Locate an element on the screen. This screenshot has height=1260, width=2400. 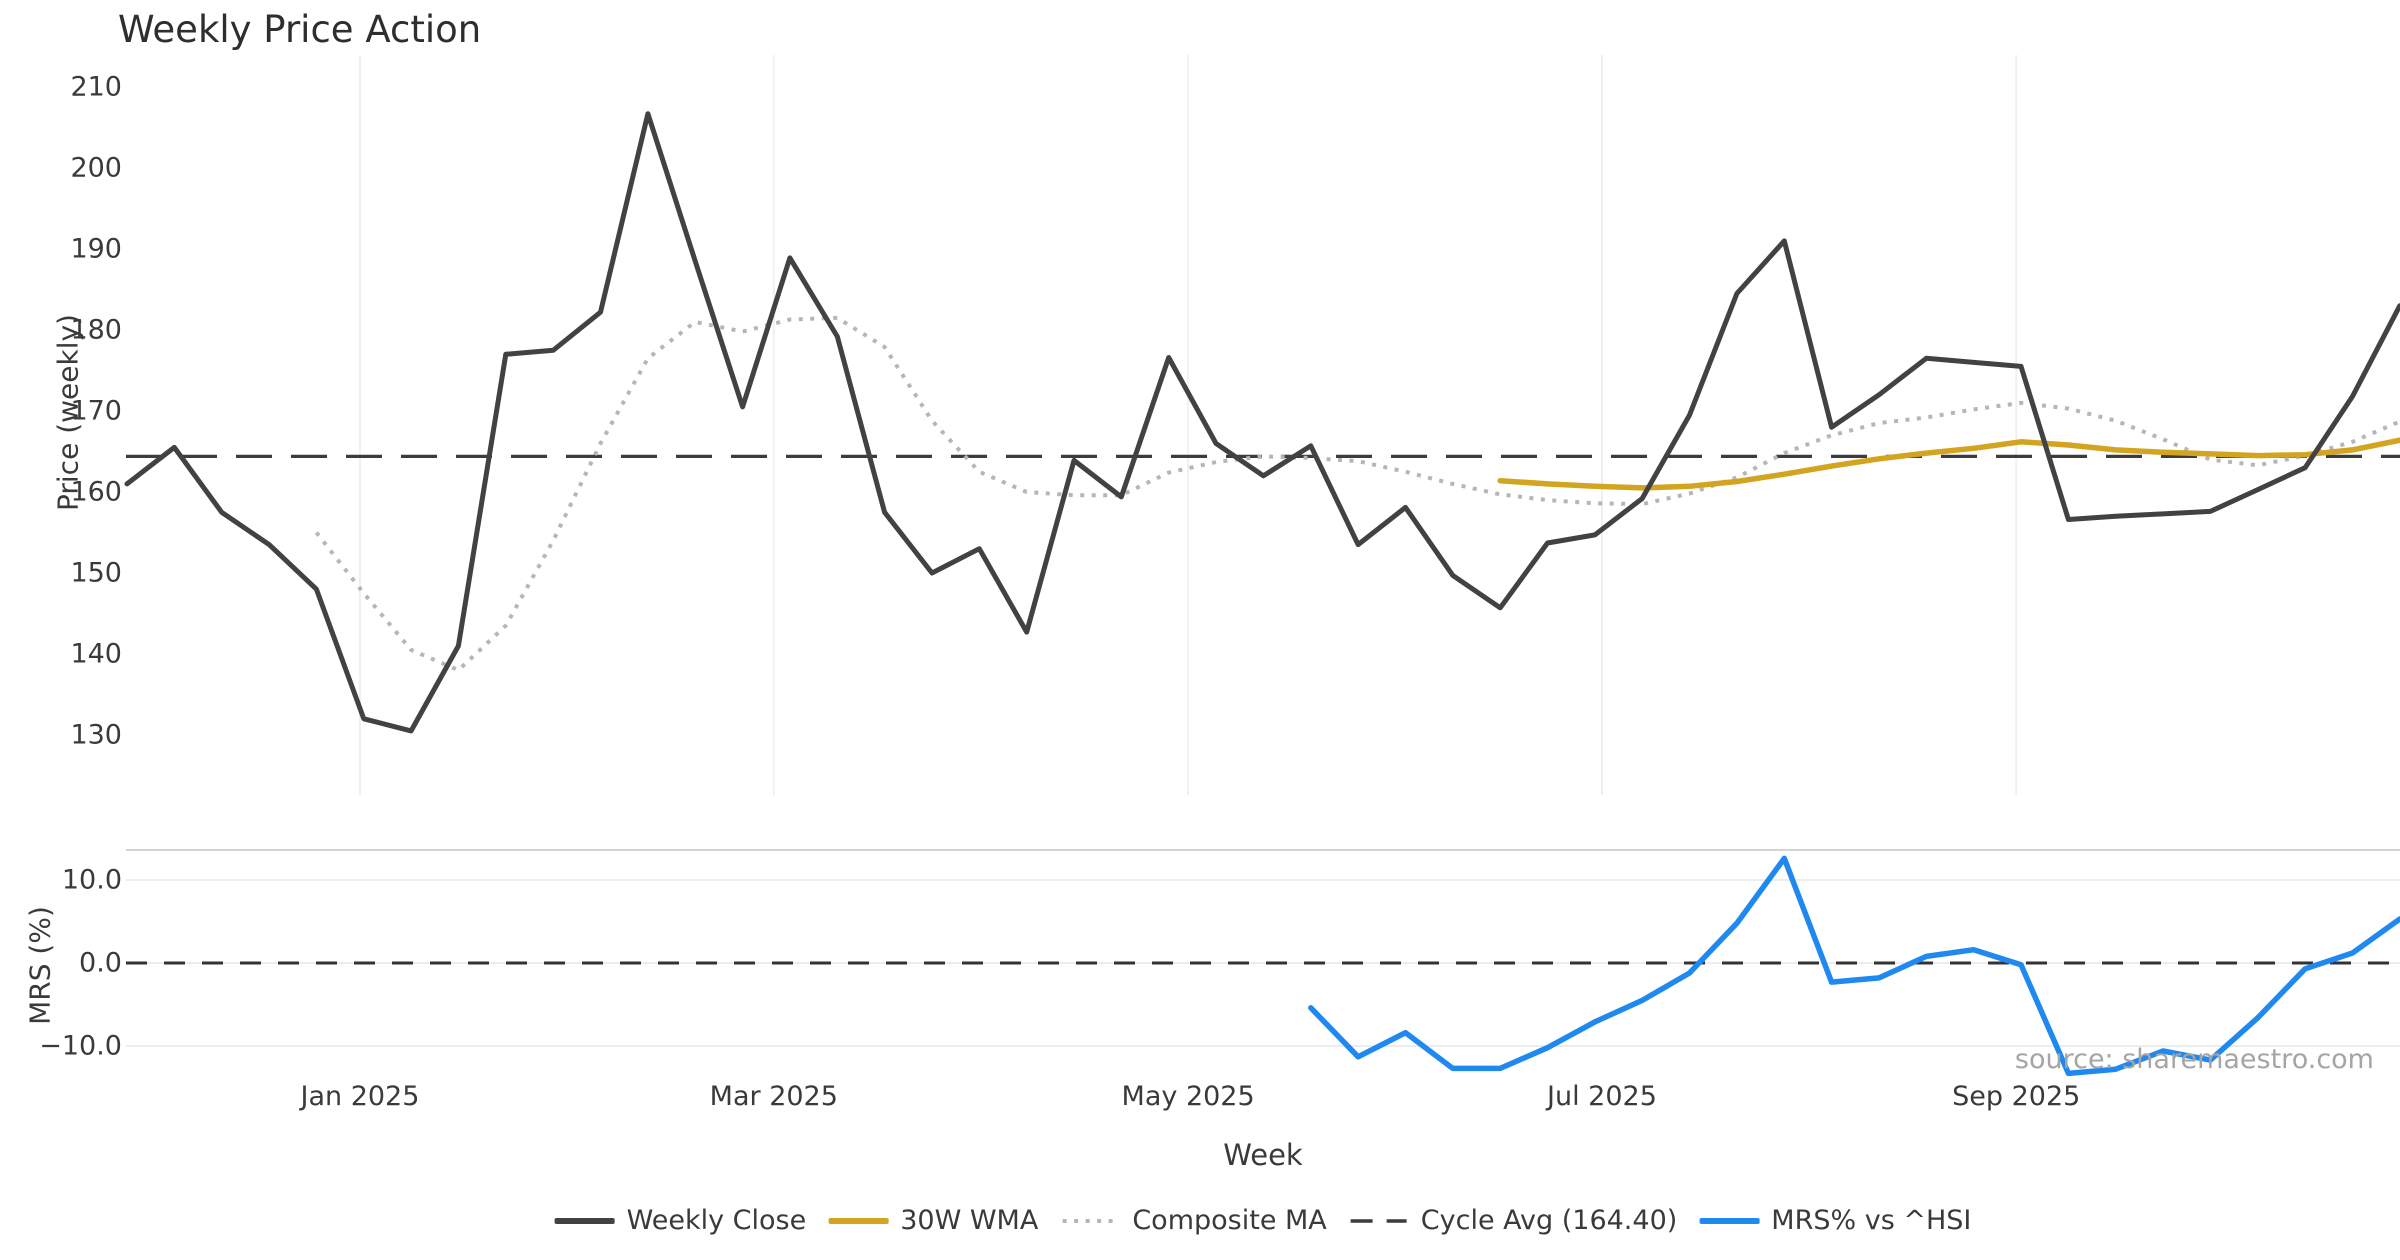
x-tick: Jul 2025 is located at coordinates (1602, 1096).